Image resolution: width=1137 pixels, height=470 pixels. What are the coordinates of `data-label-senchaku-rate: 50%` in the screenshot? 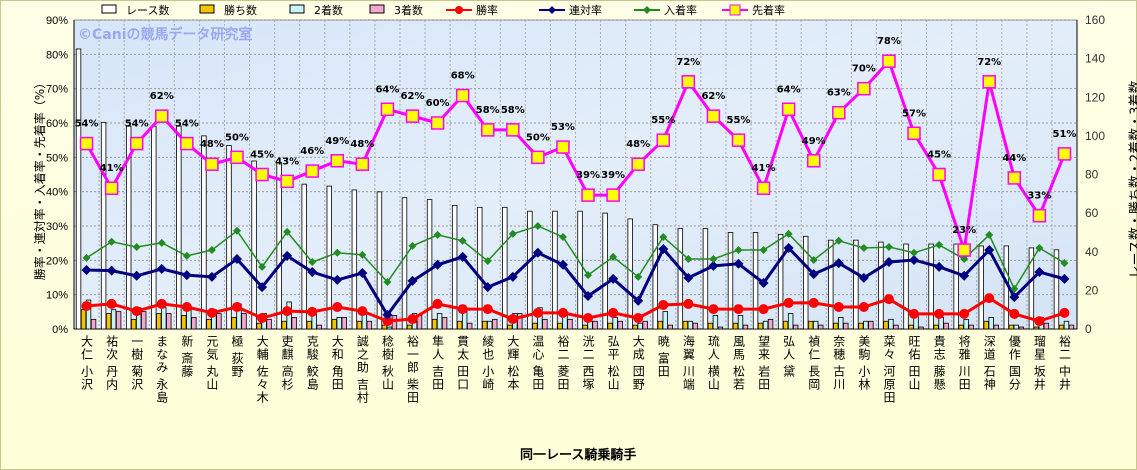 It's located at (538, 137).